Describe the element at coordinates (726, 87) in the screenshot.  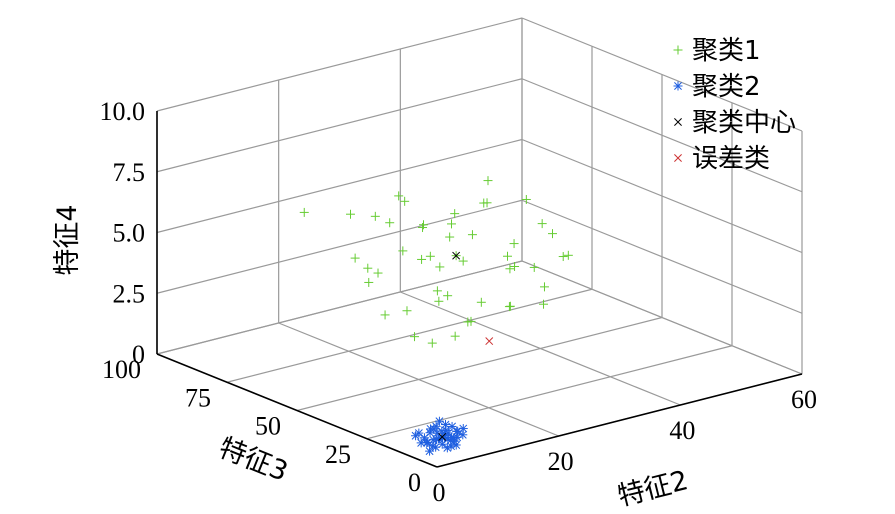
I see `legend-label-cluster2: 聚类2` at that location.